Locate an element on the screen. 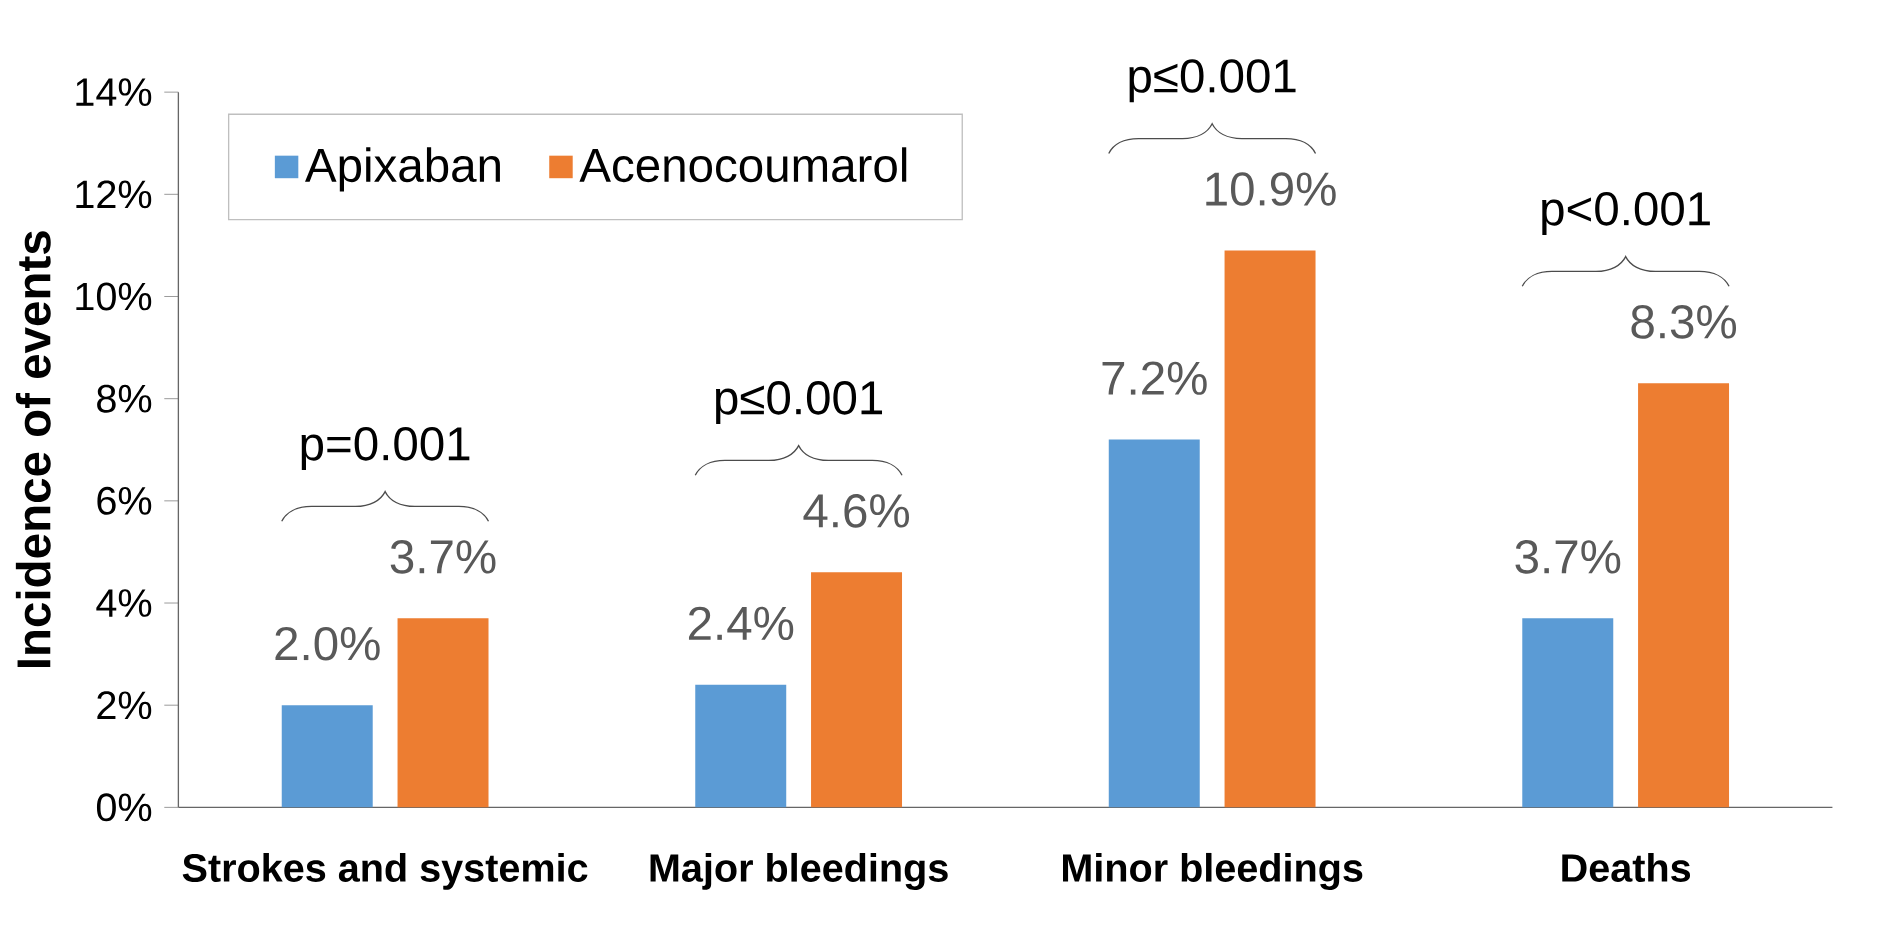  y-tick-label: 0% is located at coordinates (124, 807).